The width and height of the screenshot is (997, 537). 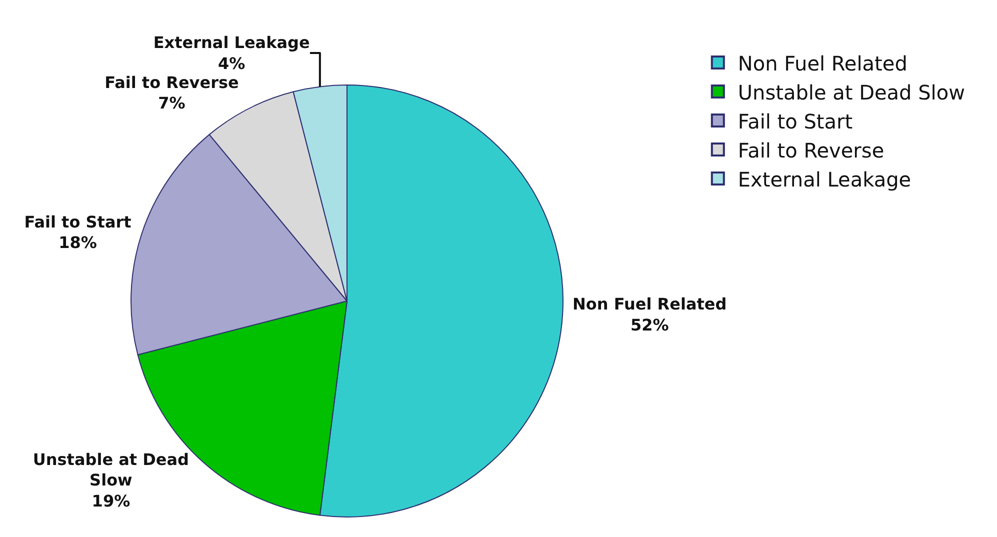 I want to click on legend-label: Non Fuel Related, so click(x=823, y=63).